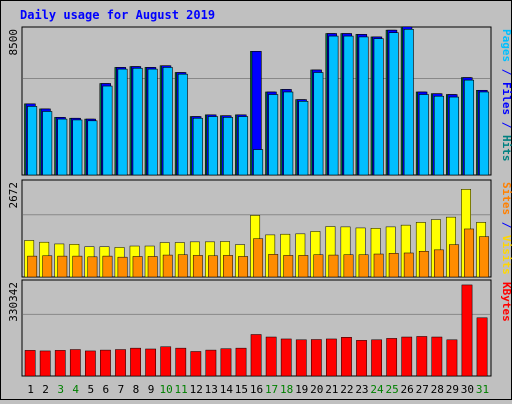 The width and height of the screenshot is (512, 404). I want to click on hits-files-pages-legend-item: Pages, so click(506, 45).